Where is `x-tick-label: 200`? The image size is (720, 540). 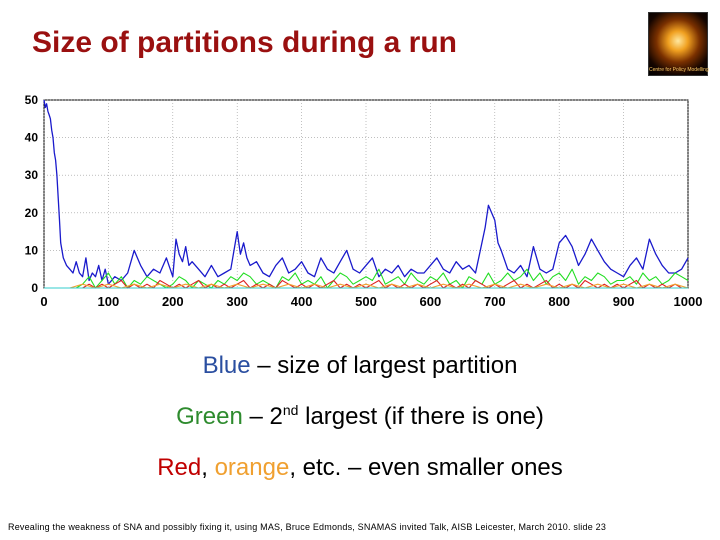
x-tick-label: 200 is located at coordinates (173, 301).